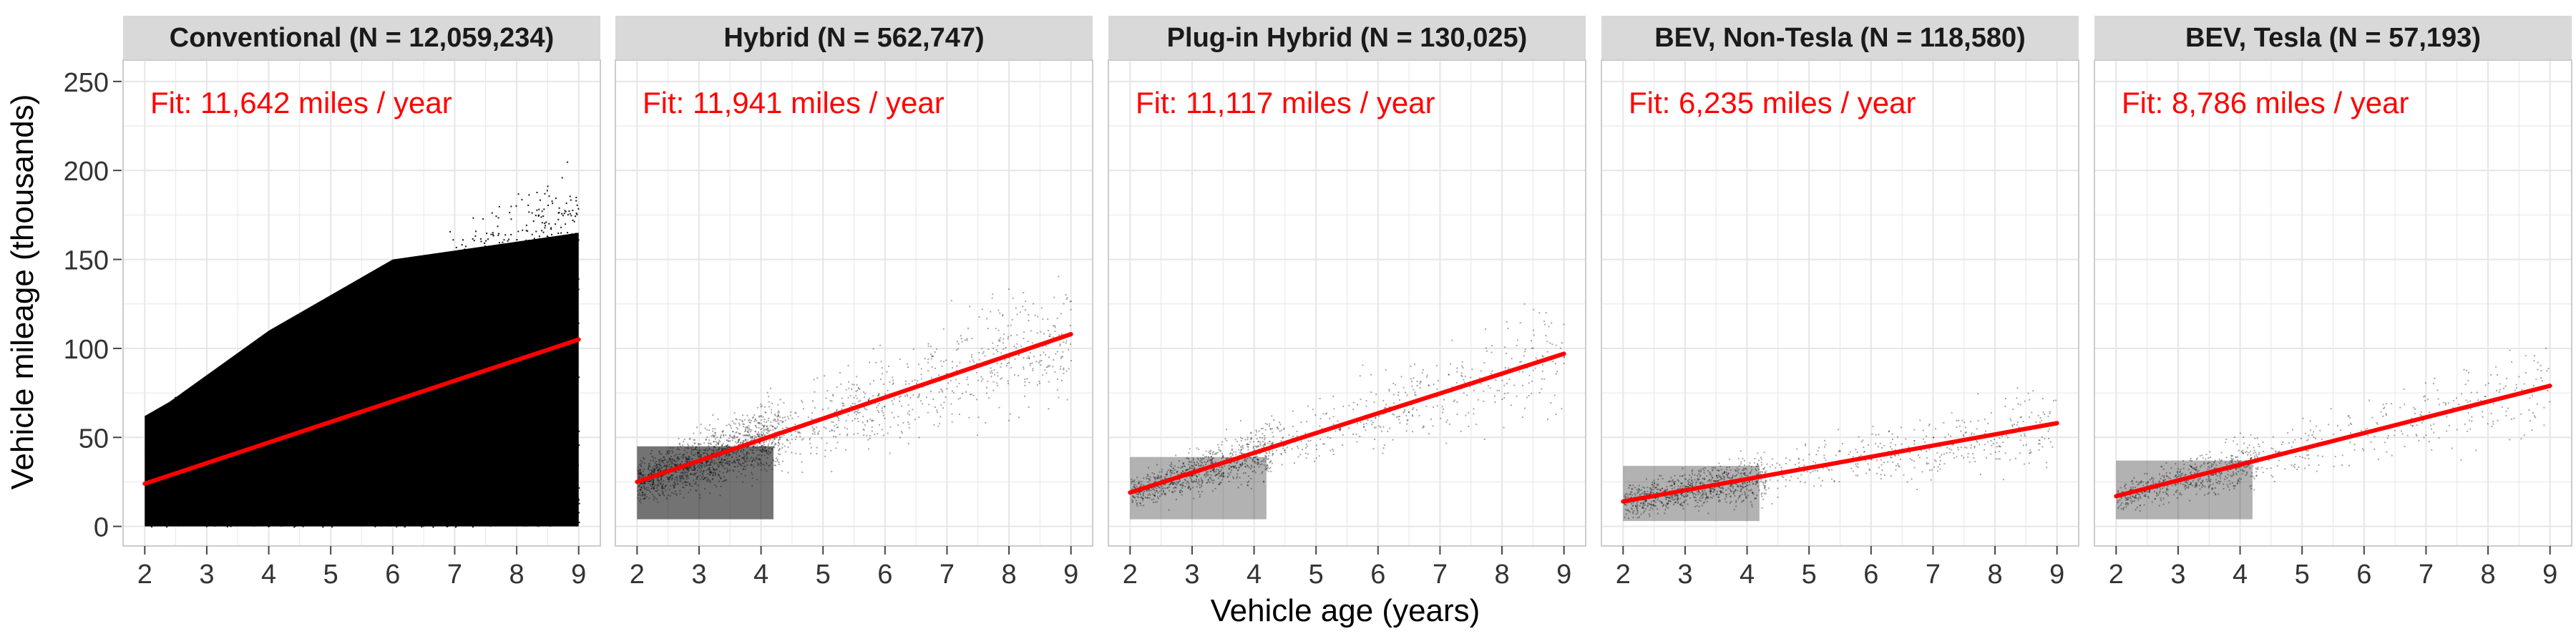 The height and width of the screenshot is (644, 2576). What do you see at coordinates (86, 261) in the screenshot?
I see `y-tick-label: 150` at bounding box center [86, 261].